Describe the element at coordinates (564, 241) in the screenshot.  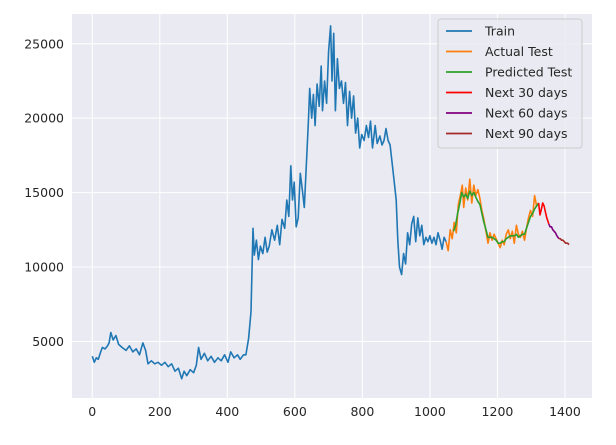
I see `series-line-next-90-days` at that location.